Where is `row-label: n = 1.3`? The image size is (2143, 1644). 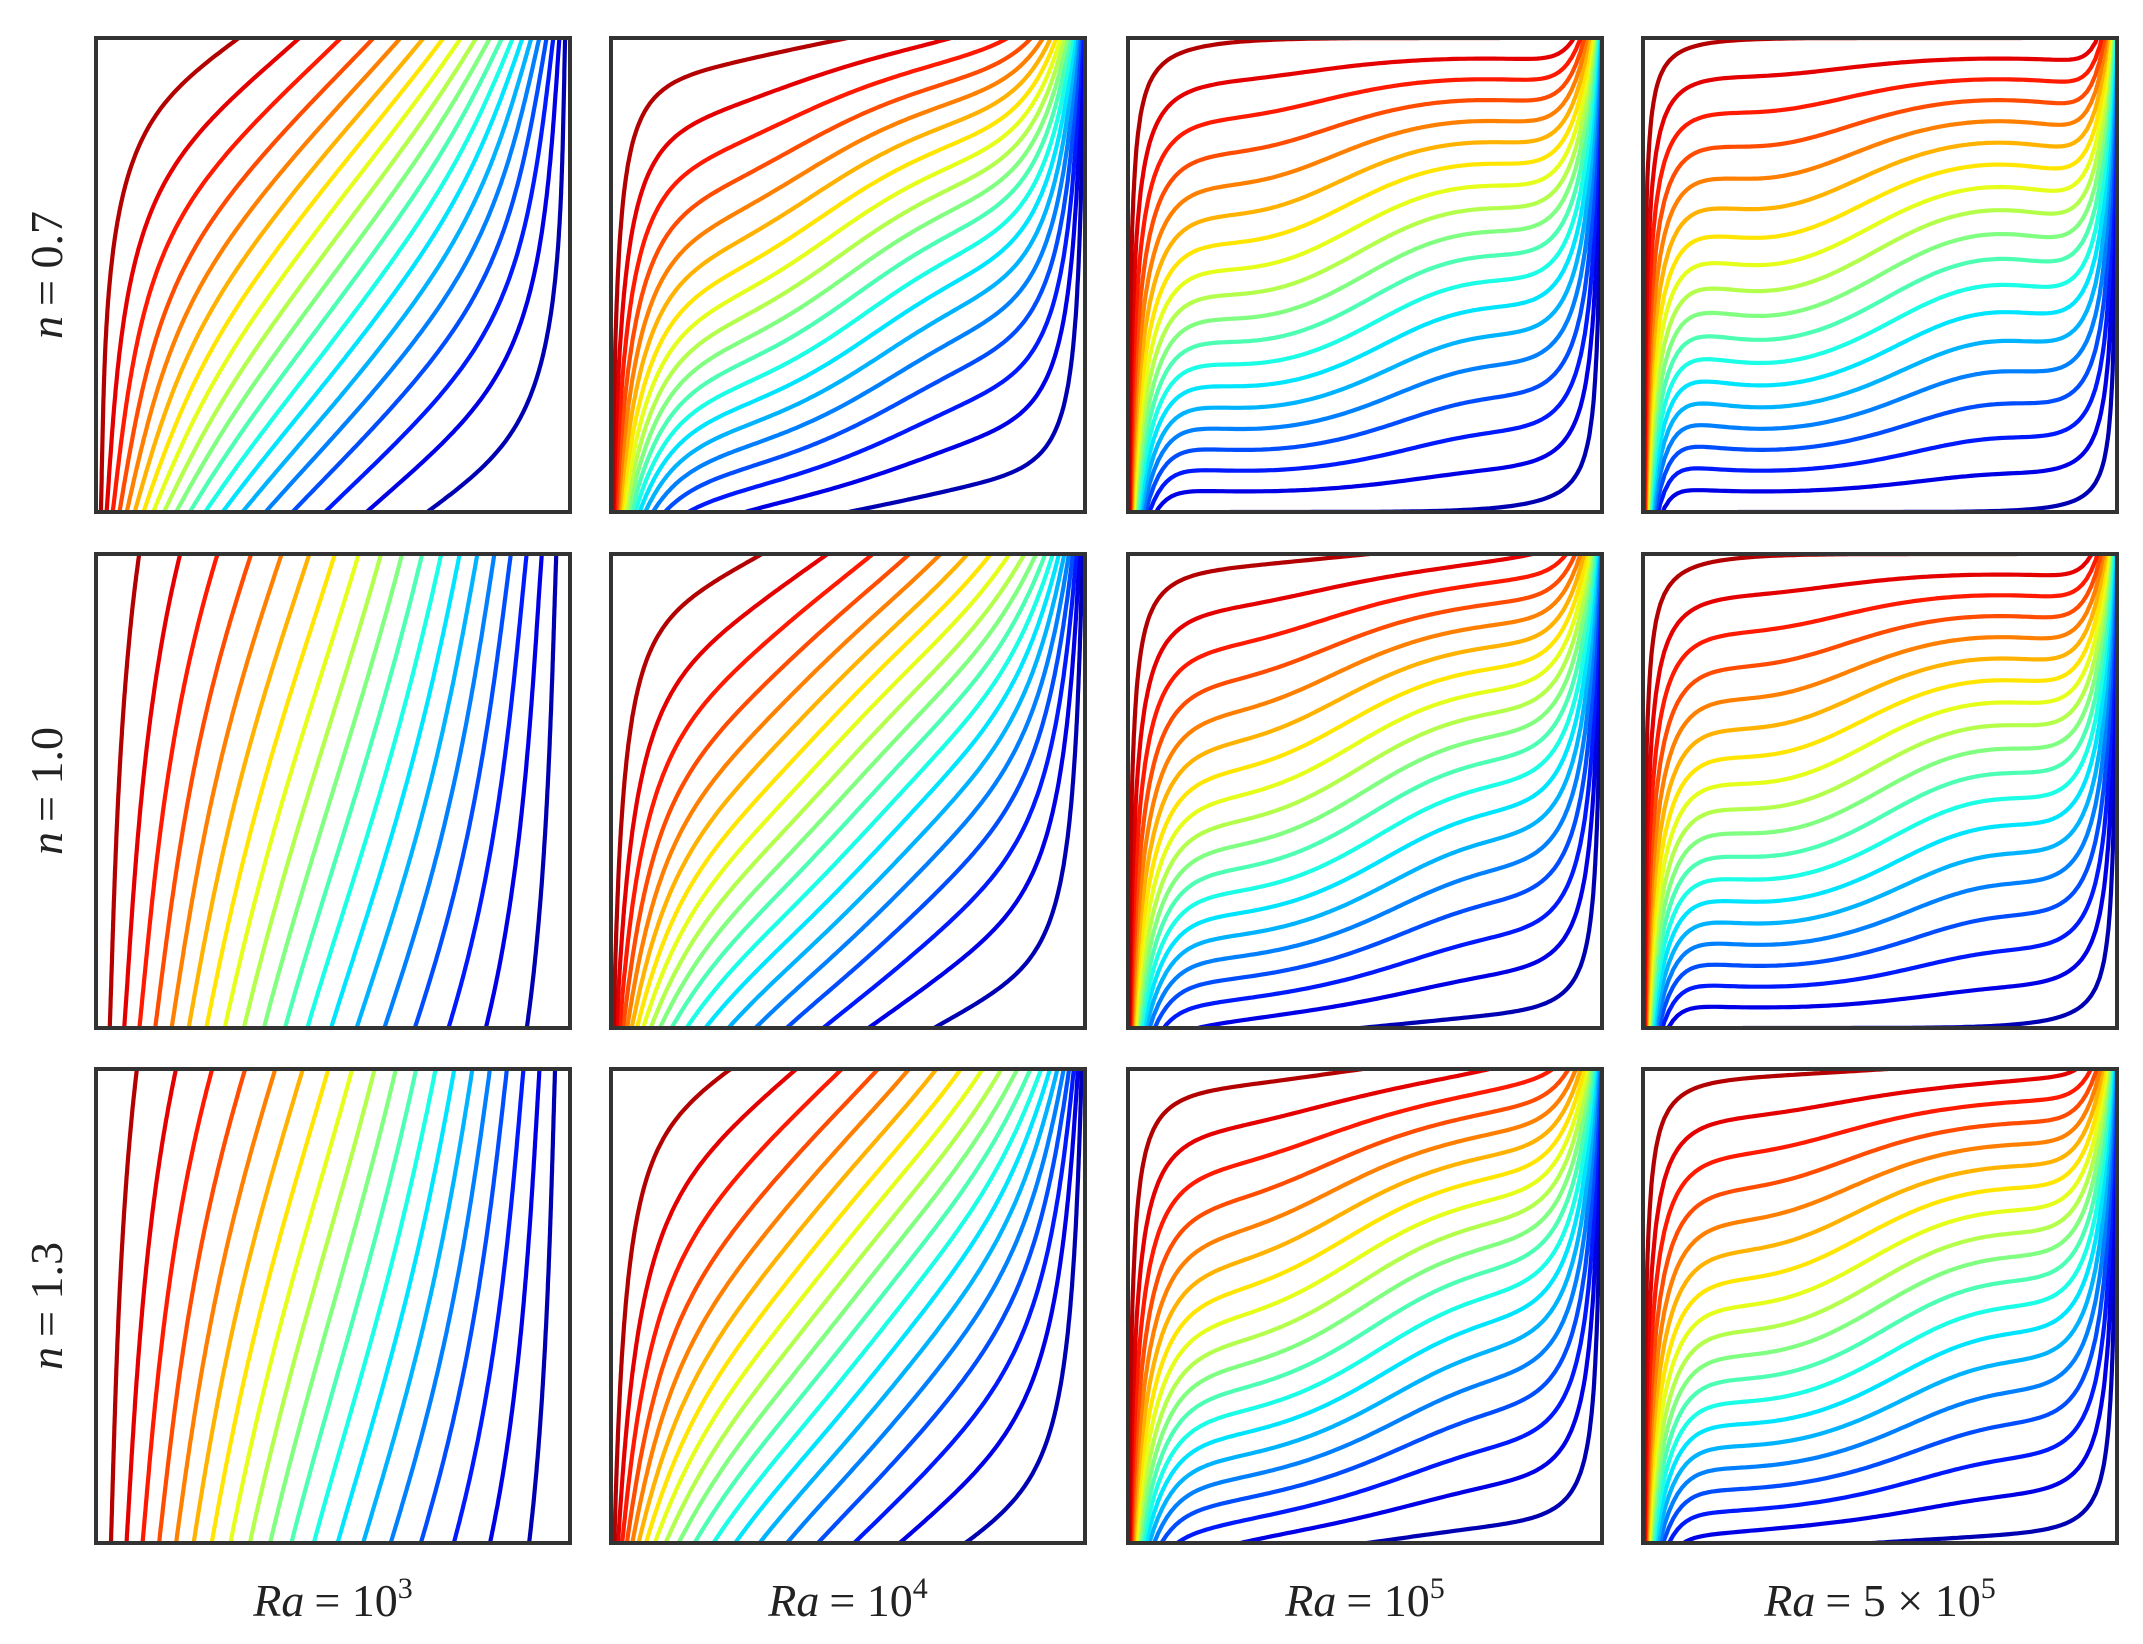
row-label: n = 1.3 is located at coordinates (46, 1306).